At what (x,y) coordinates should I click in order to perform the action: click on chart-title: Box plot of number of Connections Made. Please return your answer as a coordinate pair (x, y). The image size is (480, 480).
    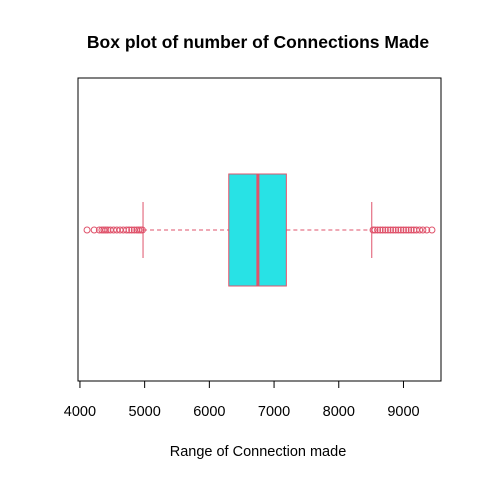
    Looking at the image, I should click on (258, 42).